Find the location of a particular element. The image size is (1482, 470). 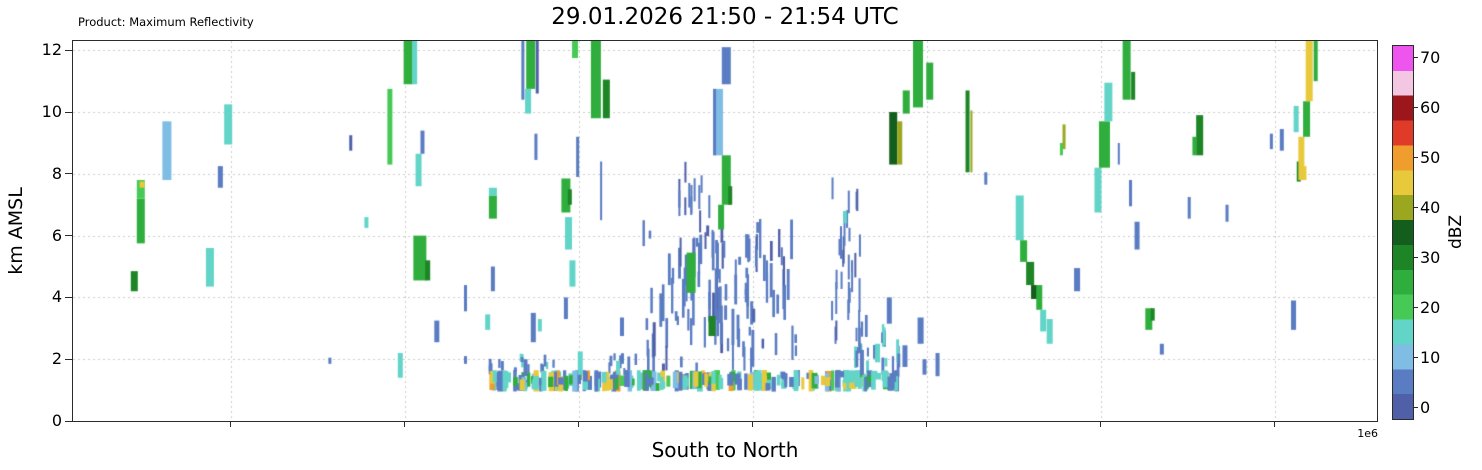

colorbar-tick-label: 70 is located at coordinates (1430, 57).